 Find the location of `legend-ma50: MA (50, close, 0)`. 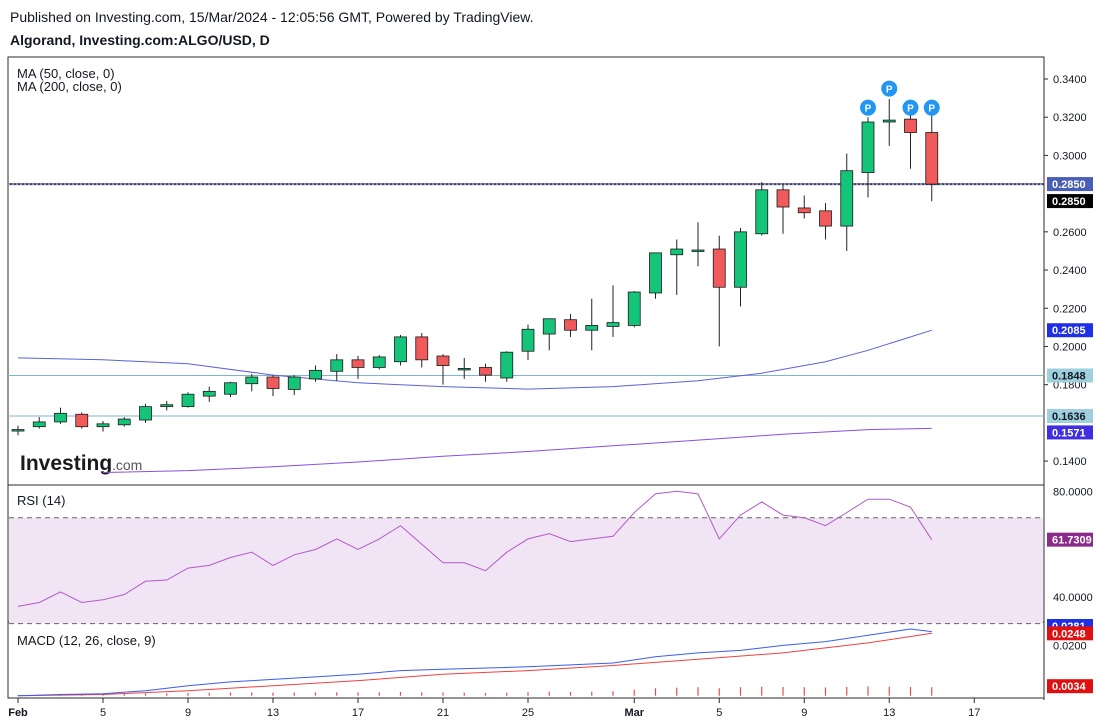

legend-ma50: MA (50, close, 0) is located at coordinates (66, 73).